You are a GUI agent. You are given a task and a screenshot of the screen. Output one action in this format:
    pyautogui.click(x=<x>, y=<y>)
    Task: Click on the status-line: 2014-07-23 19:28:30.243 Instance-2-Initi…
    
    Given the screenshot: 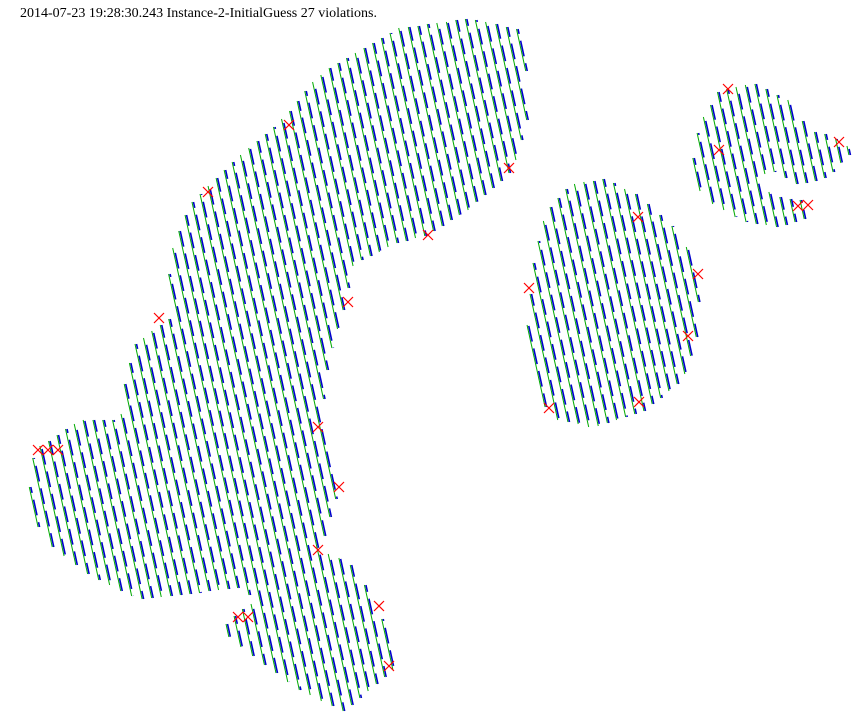 What is the action you would take?
    pyautogui.click(x=198, y=13)
    